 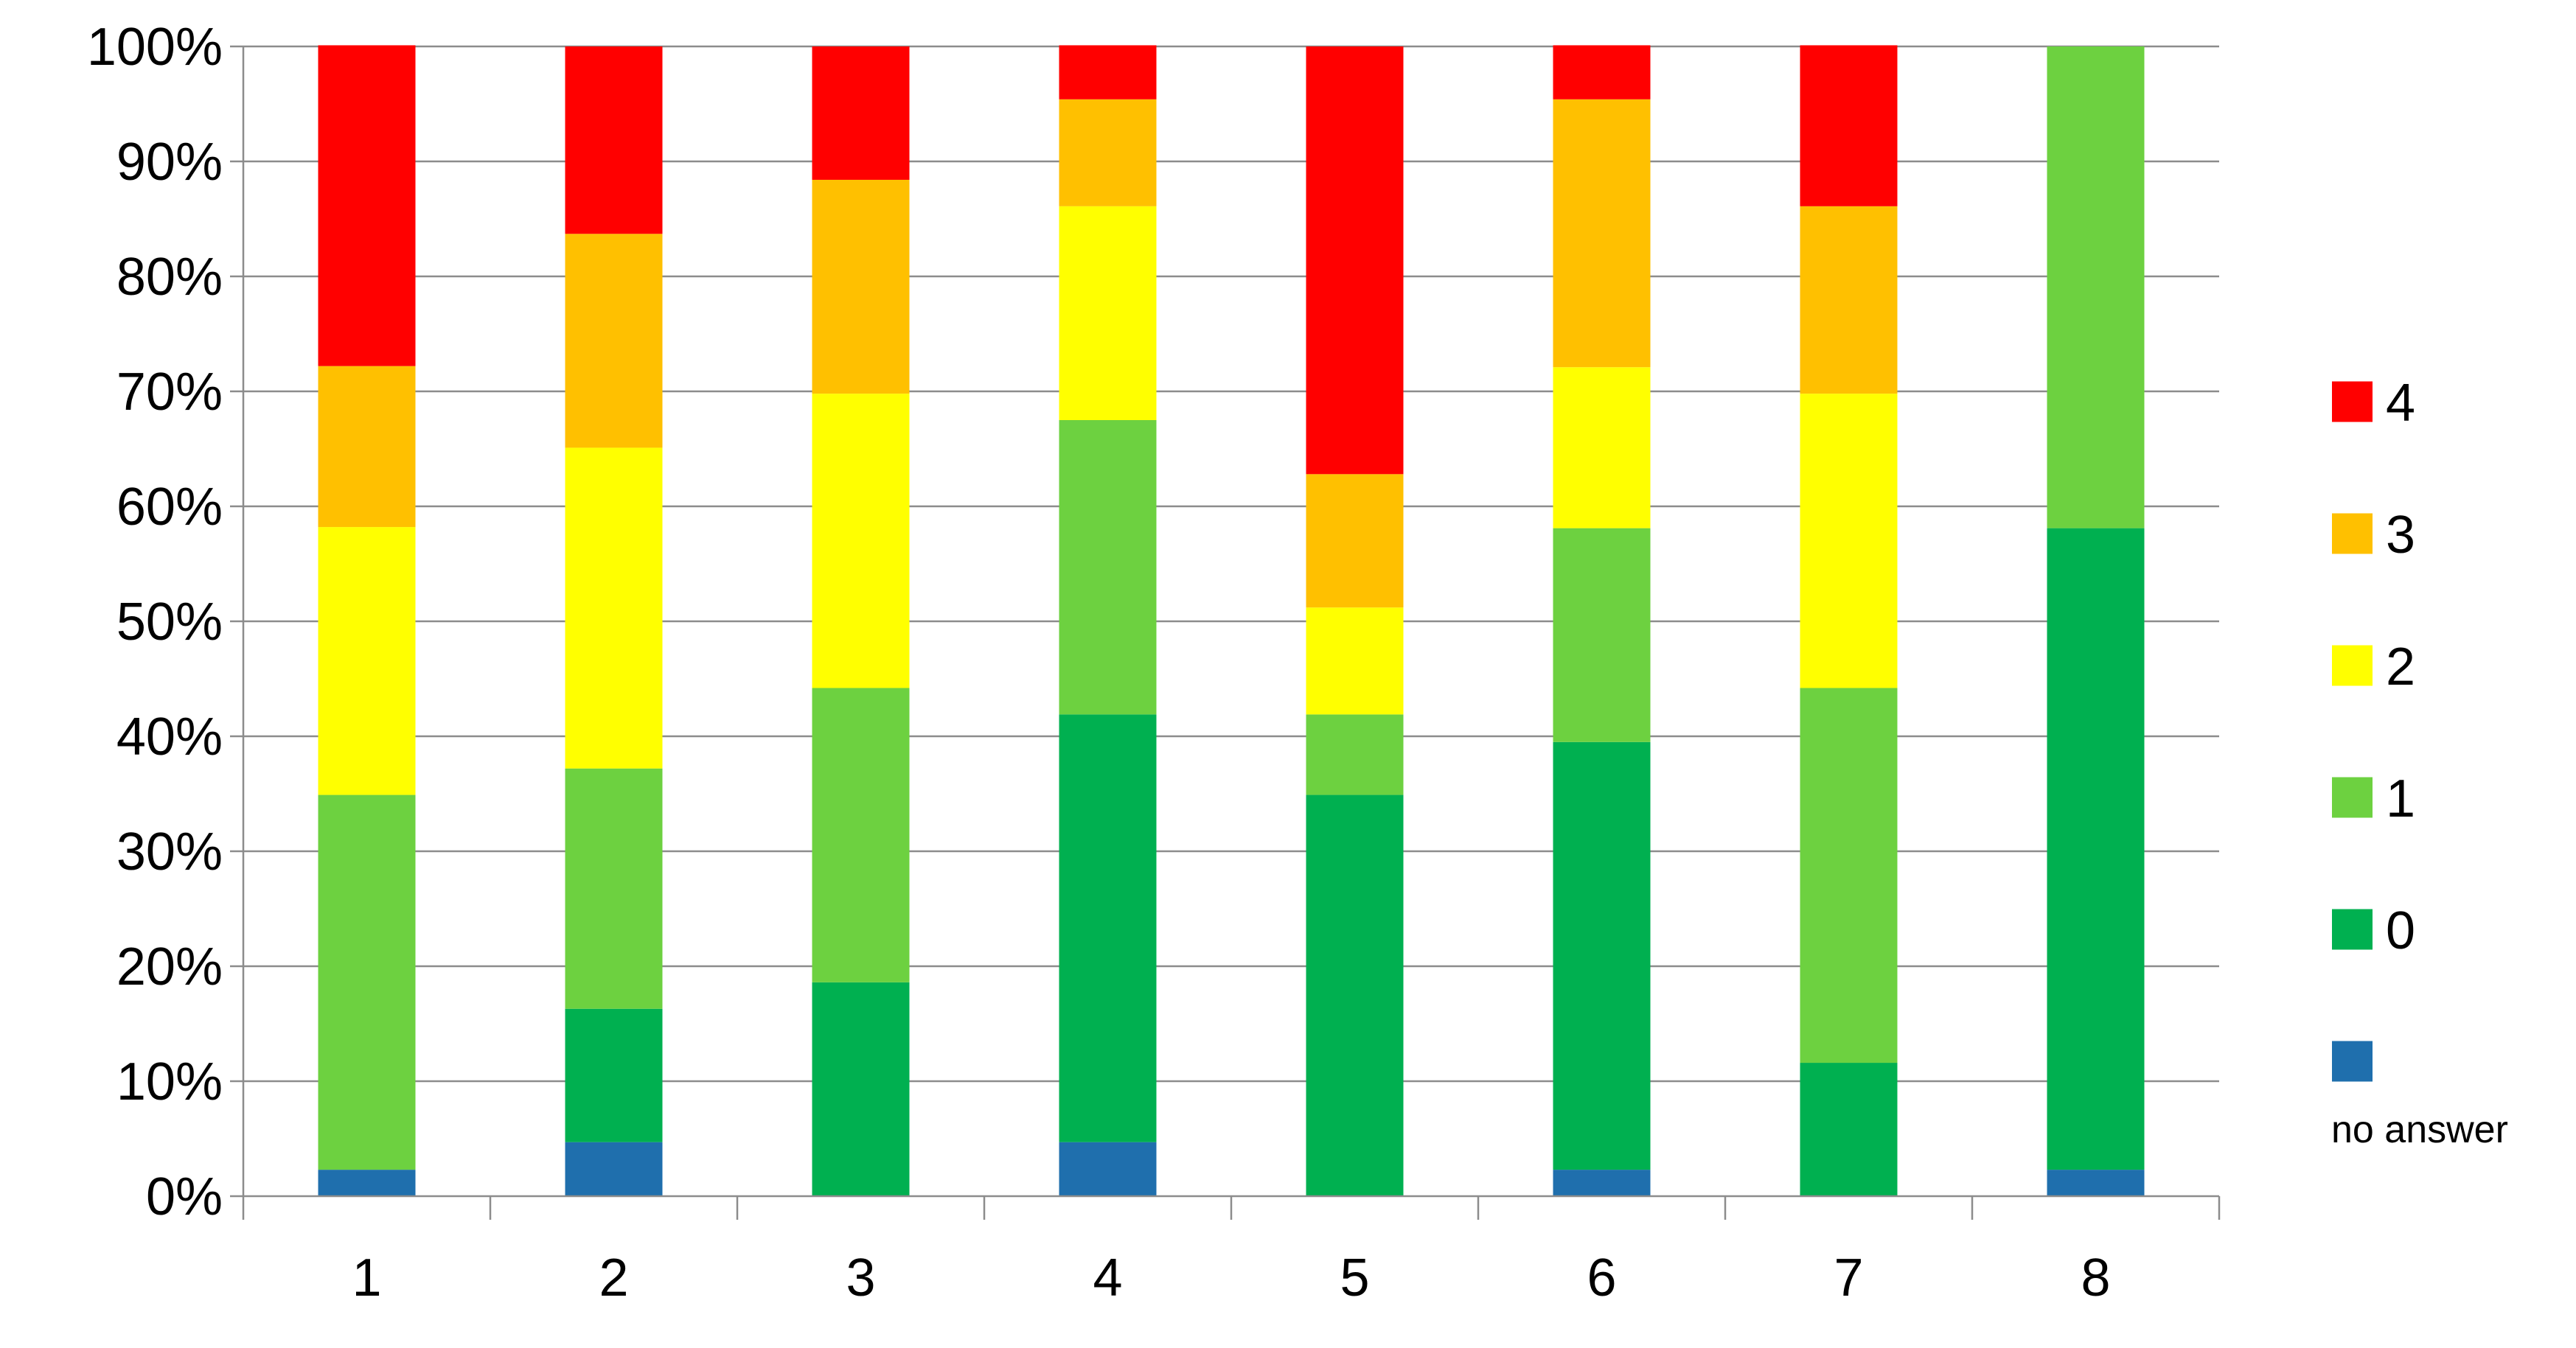 What do you see at coordinates (366, 1278) in the screenshot?
I see `x-tick-label: 1` at bounding box center [366, 1278].